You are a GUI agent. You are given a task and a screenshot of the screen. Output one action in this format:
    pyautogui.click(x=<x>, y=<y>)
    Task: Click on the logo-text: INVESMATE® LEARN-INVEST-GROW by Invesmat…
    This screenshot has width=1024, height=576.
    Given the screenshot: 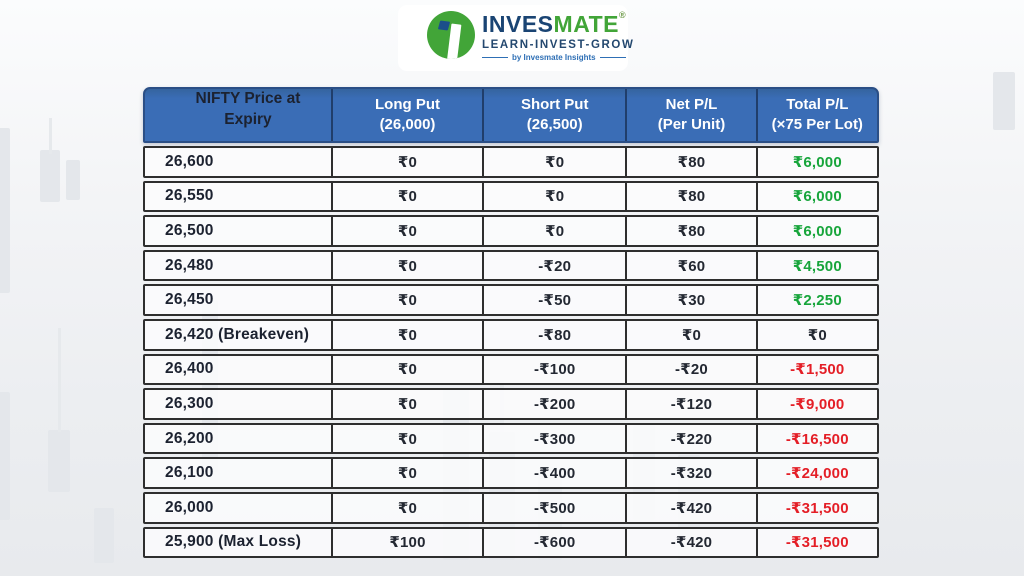 What is the action you would take?
    pyautogui.click(x=558, y=36)
    